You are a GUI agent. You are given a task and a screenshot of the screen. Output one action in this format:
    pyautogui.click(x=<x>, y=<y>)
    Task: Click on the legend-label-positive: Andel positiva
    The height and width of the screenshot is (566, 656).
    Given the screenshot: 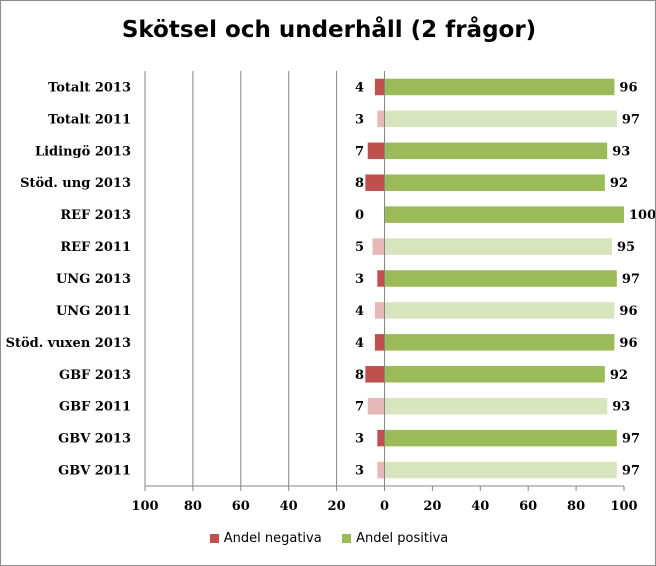 What is the action you would take?
    pyautogui.click(x=402, y=539)
    